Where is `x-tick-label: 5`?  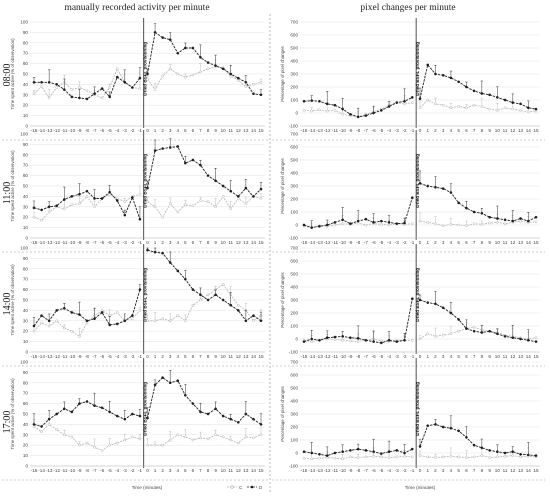 x-tick-label: 5 is located at coordinates (185, 356).